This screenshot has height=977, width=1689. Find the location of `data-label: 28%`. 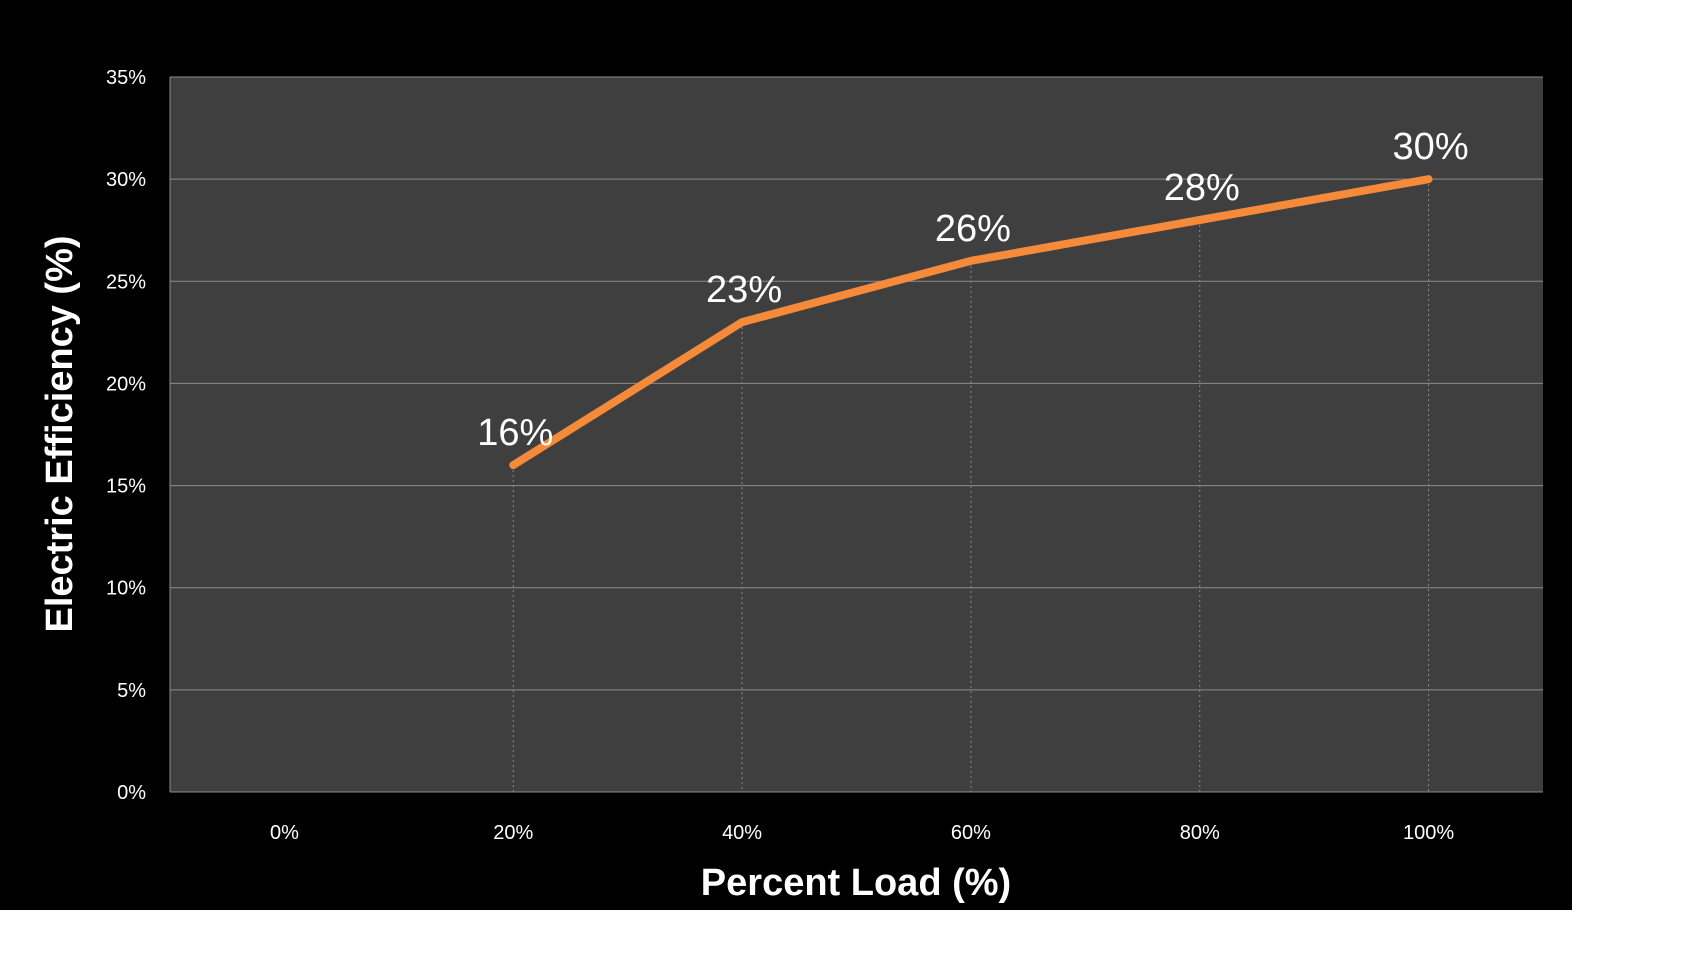

data-label: 28% is located at coordinates (1202, 188).